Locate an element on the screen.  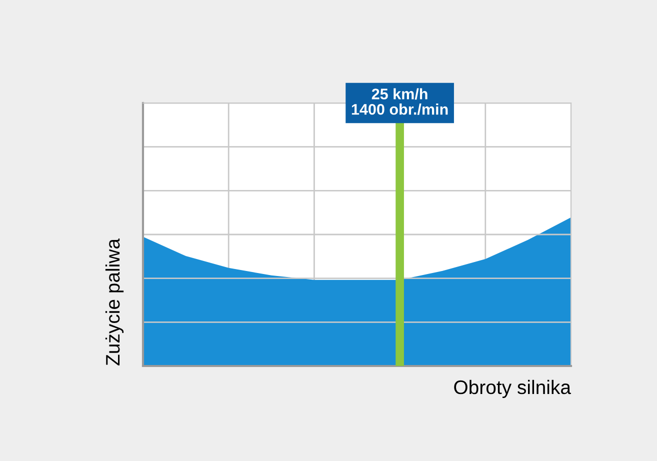
x-axis-title: Obroty silnika is located at coordinates (513, 389).